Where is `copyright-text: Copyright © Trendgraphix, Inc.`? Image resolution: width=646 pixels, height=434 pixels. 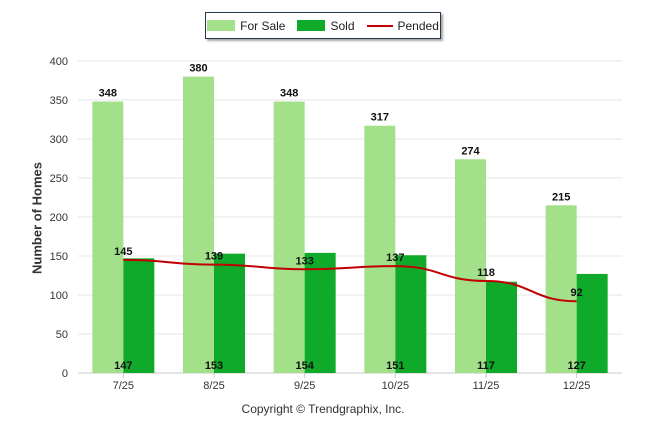 copyright-text: Copyright © Trendgraphix, Inc. is located at coordinates (323, 409).